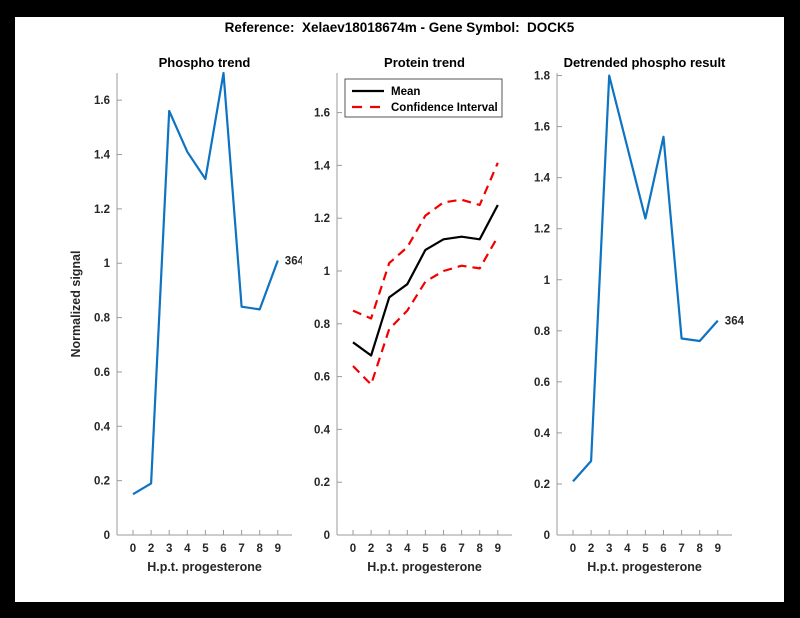  Describe the element at coordinates (425, 311) in the screenshot. I see `series-line-ci-lower` at that location.